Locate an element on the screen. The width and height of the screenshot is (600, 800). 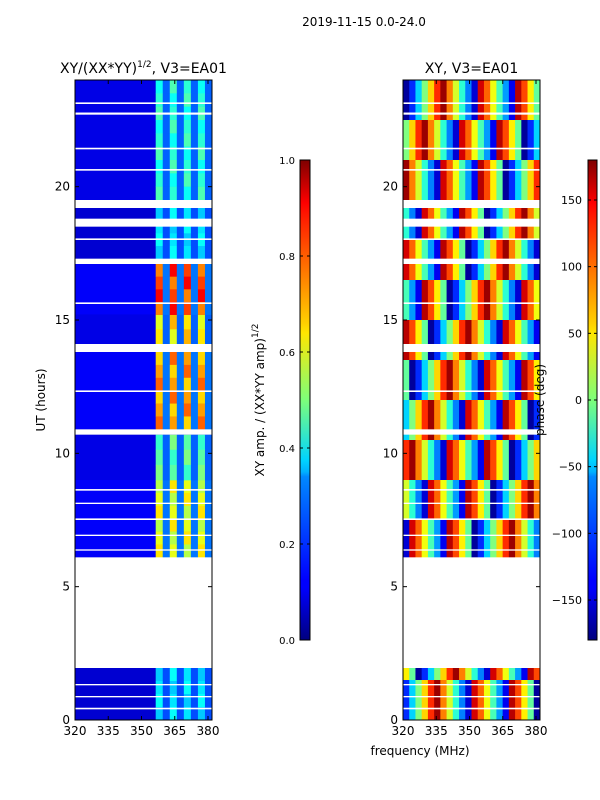
colorbar-tick-label: 0.2 is located at coordinates (287, 545).